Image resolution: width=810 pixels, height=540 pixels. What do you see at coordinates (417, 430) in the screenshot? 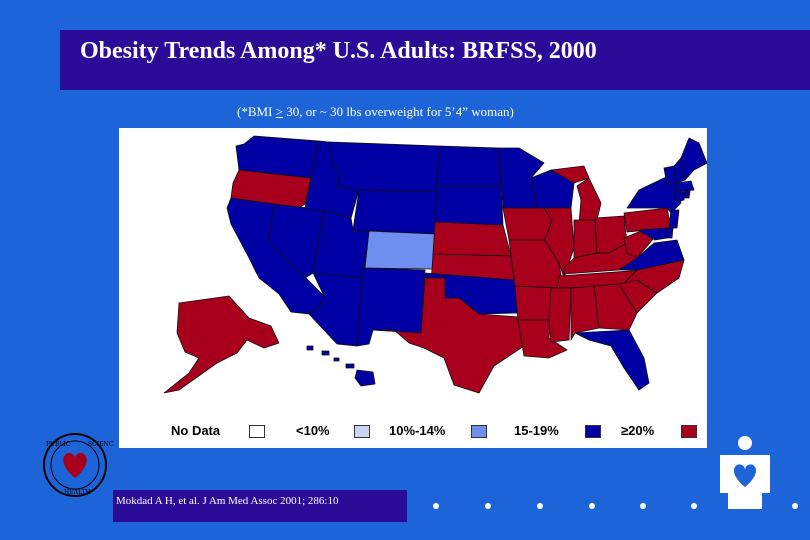
I see `legend-label-10-14: 10%-14%` at bounding box center [417, 430].